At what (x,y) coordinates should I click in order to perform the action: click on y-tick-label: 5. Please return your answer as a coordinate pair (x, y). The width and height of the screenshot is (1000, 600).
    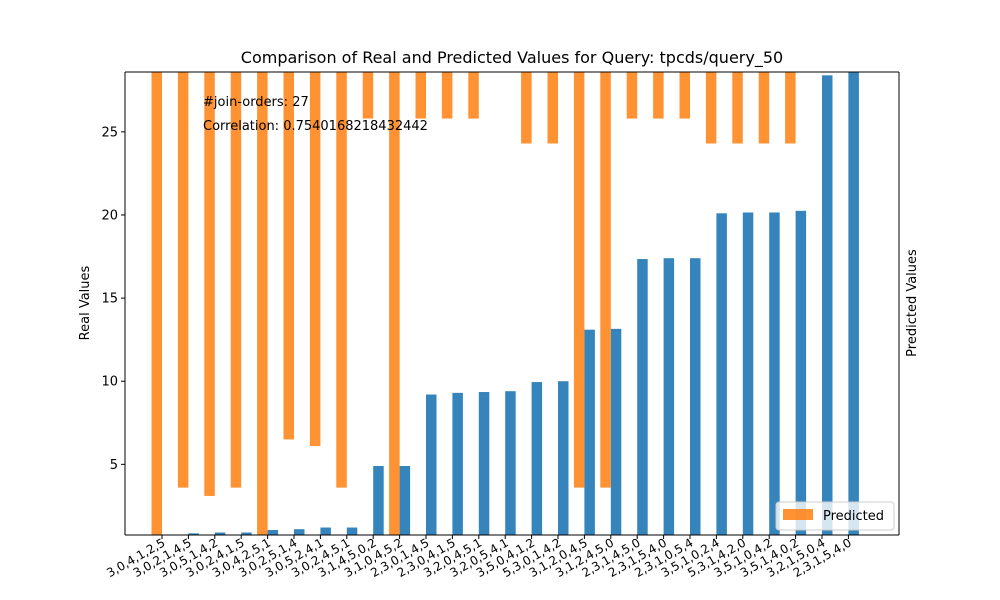
    Looking at the image, I should click on (114, 465).